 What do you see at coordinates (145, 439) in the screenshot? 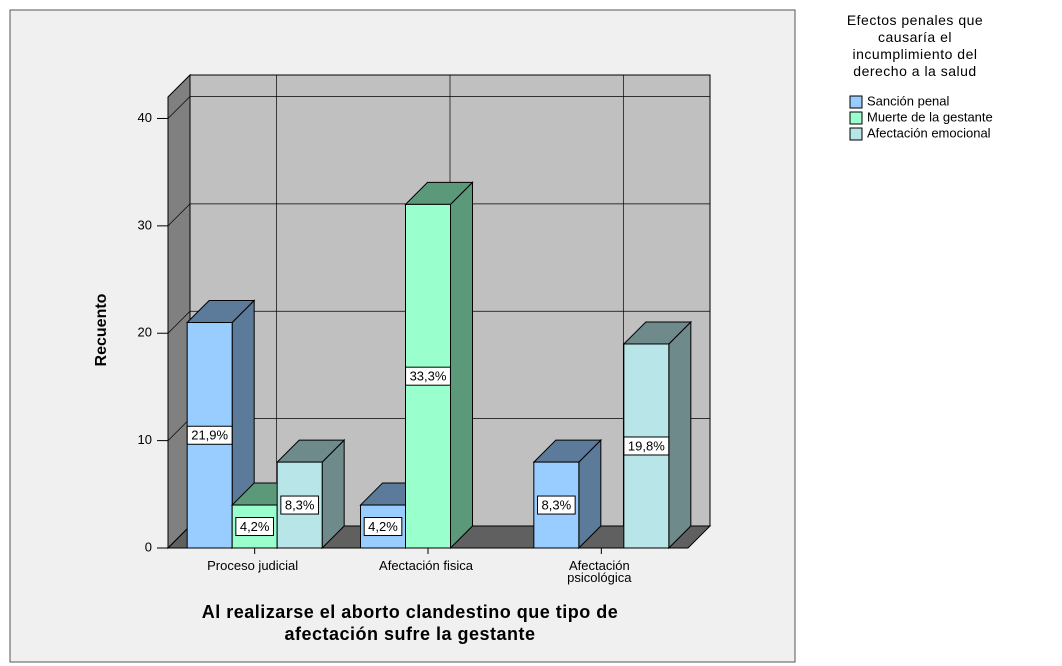
I see `y-tick-label: 10` at bounding box center [145, 439].